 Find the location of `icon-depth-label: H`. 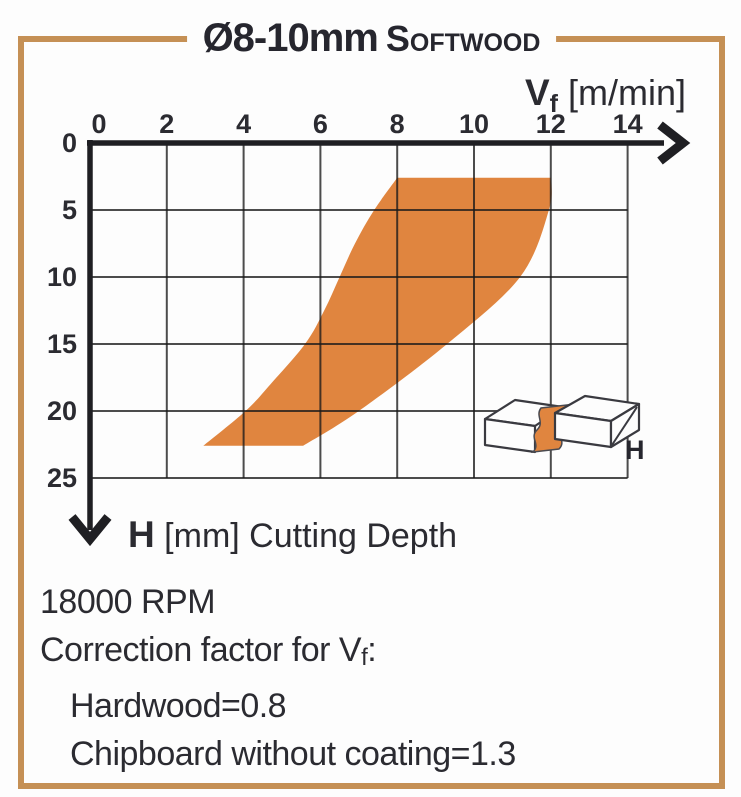

icon-depth-label: H is located at coordinates (635, 450).